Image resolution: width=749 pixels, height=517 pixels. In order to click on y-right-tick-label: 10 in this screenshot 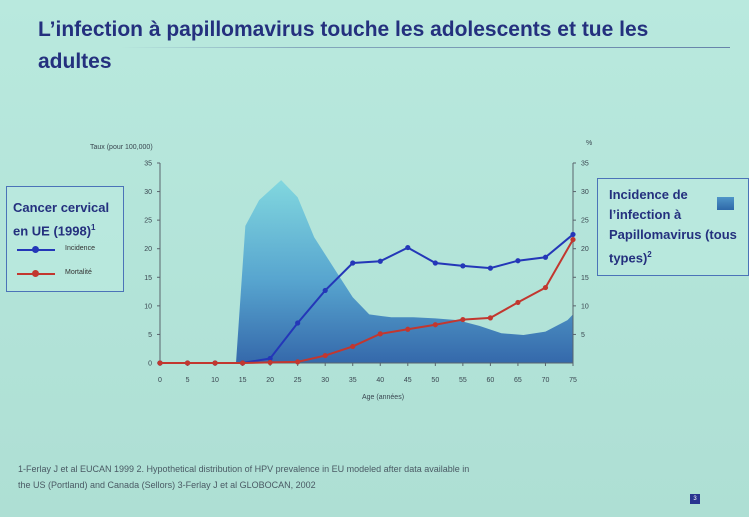, I will do `click(585, 306)`.